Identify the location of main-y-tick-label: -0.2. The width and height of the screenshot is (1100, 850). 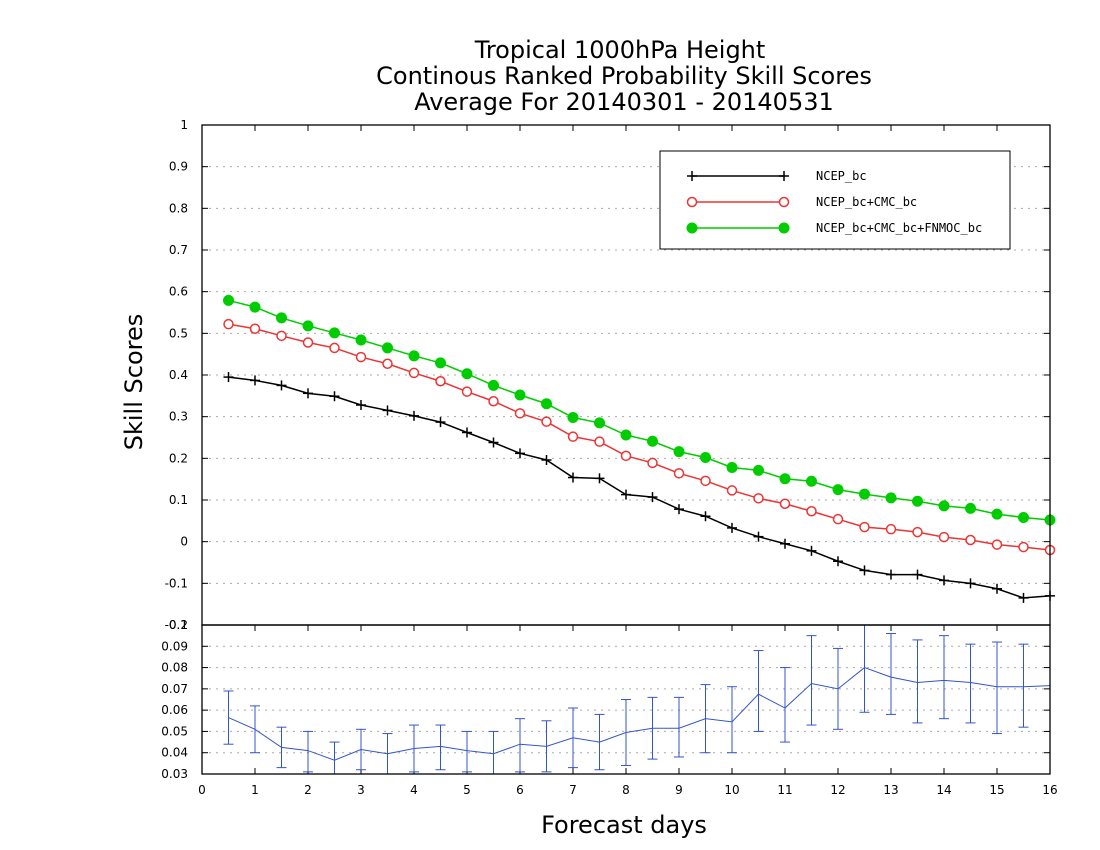
(176, 625).